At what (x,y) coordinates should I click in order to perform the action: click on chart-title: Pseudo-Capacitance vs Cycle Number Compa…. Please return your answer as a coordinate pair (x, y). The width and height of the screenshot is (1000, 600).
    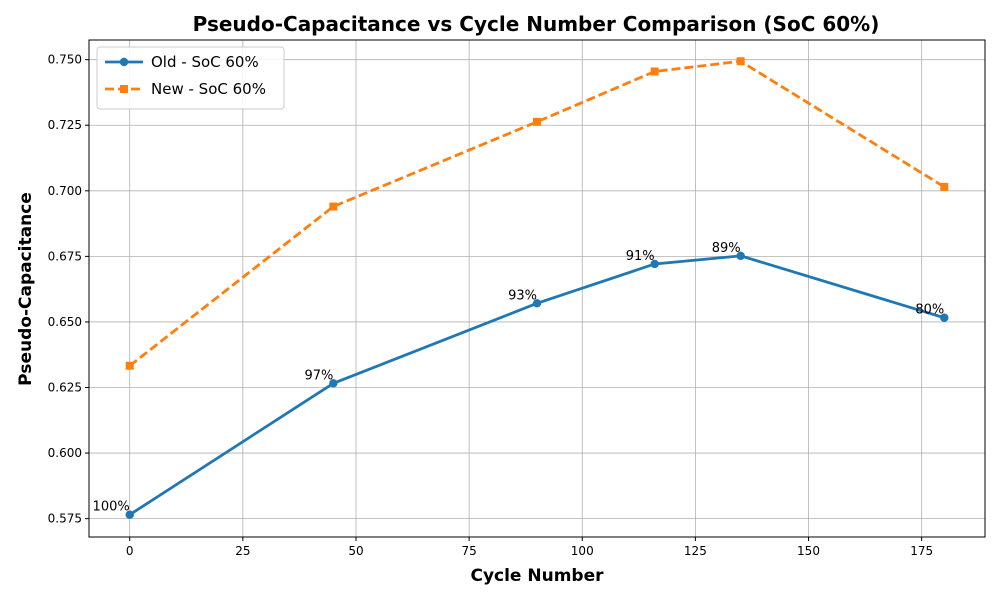
    Looking at the image, I should click on (536, 24).